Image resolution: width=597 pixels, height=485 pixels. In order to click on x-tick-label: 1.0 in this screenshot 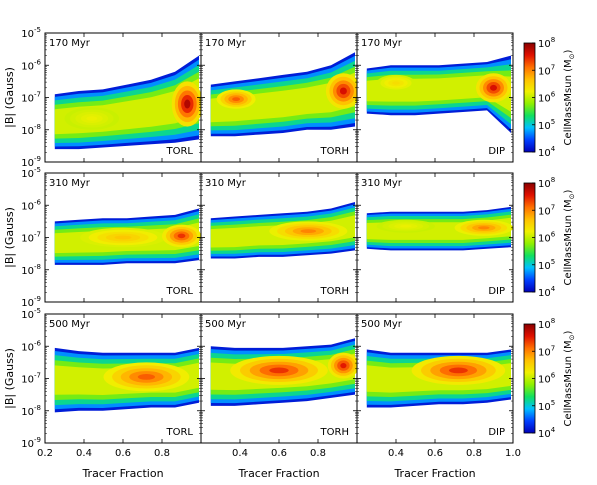, I will do `click(513, 453)`.